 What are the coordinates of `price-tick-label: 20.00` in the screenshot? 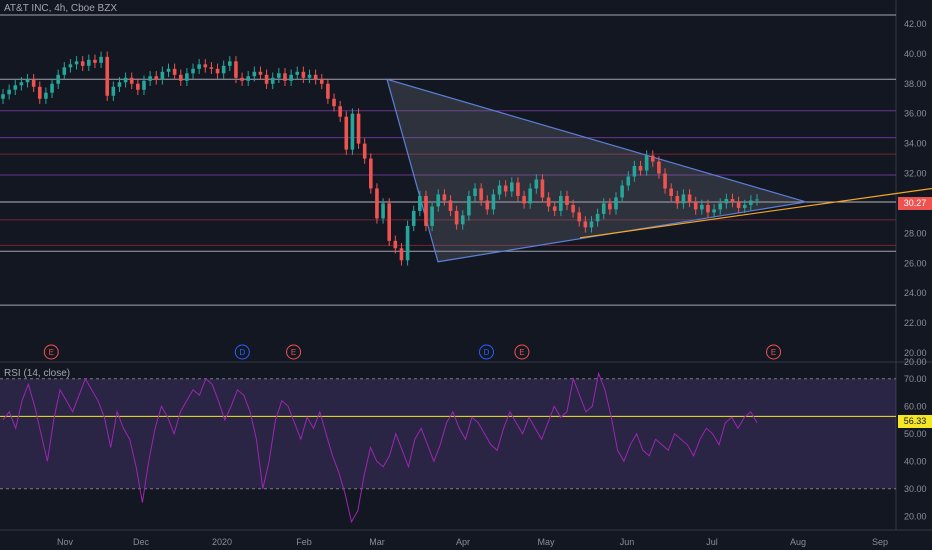 It's located at (915, 362).